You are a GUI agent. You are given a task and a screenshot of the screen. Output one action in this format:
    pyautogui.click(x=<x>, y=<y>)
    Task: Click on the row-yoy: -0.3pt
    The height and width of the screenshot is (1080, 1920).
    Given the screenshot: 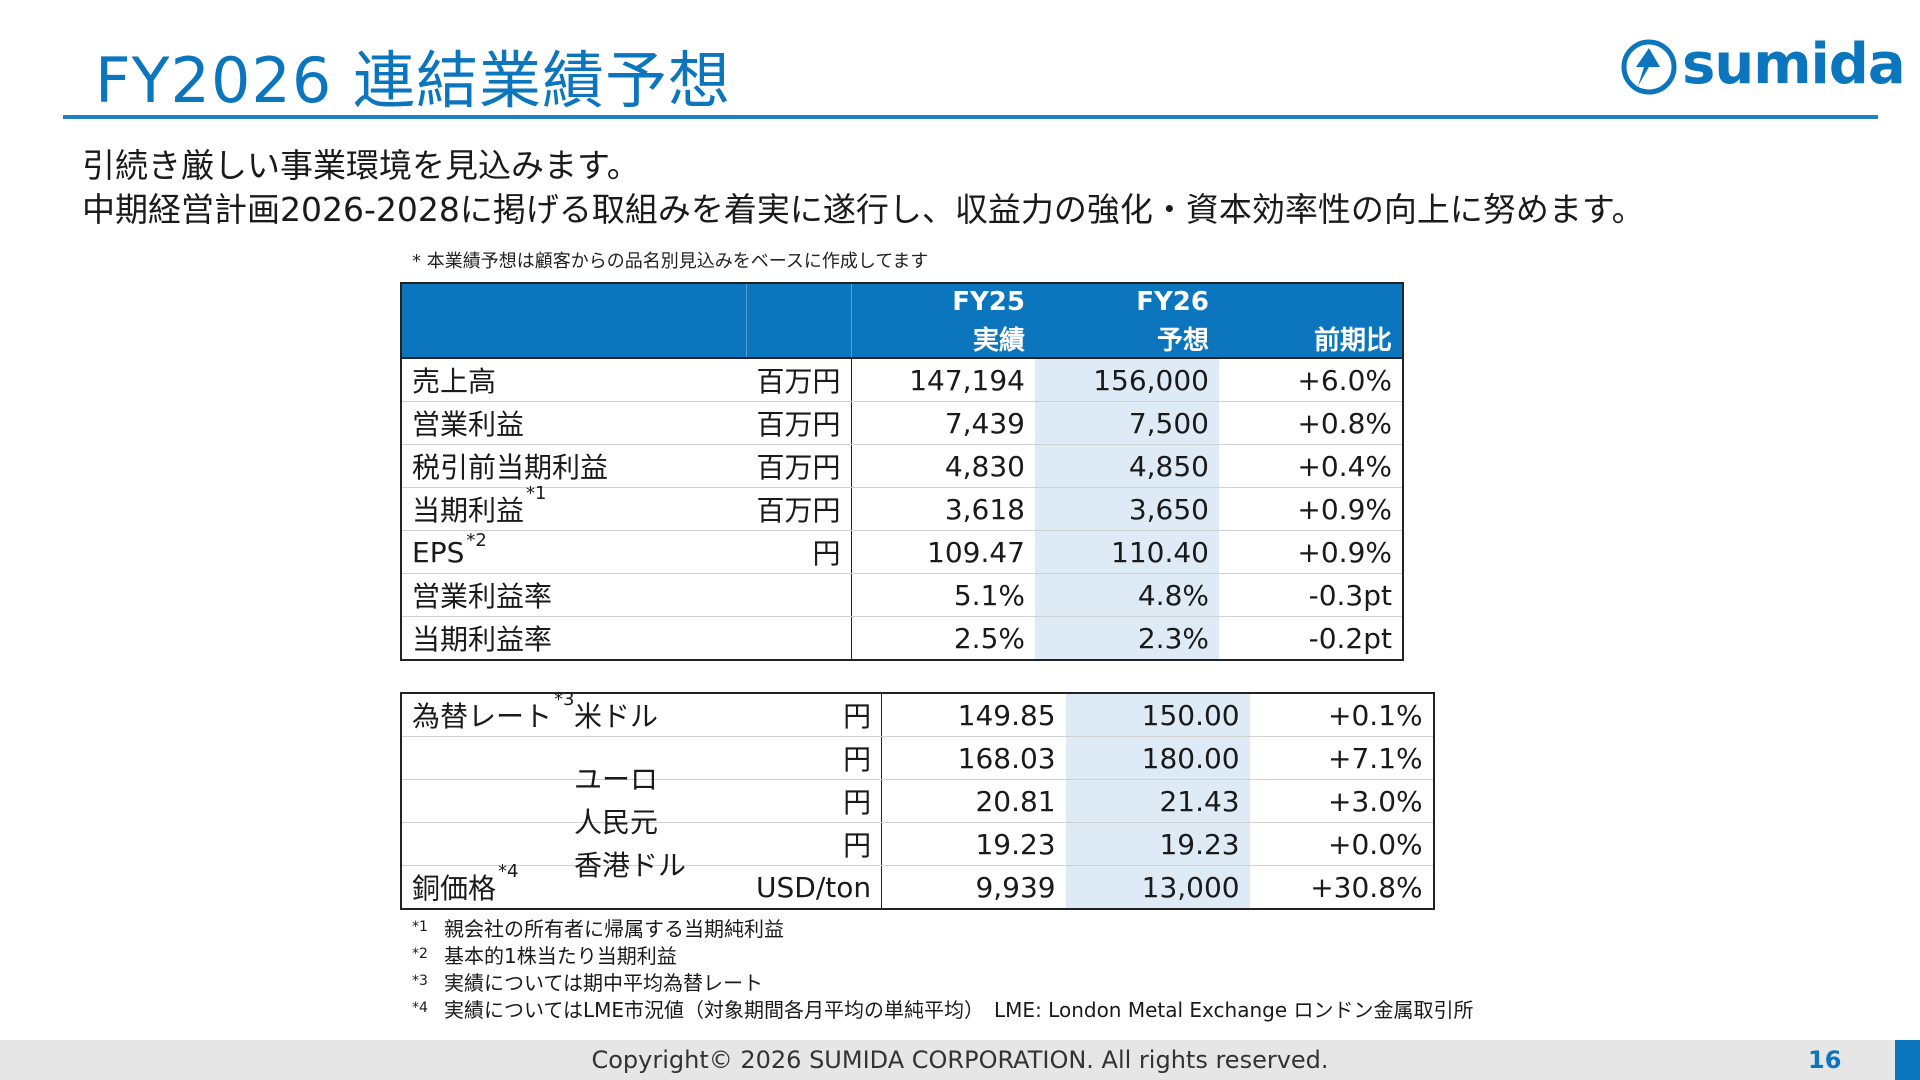 What is the action you would take?
    pyautogui.click(x=1311, y=595)
    